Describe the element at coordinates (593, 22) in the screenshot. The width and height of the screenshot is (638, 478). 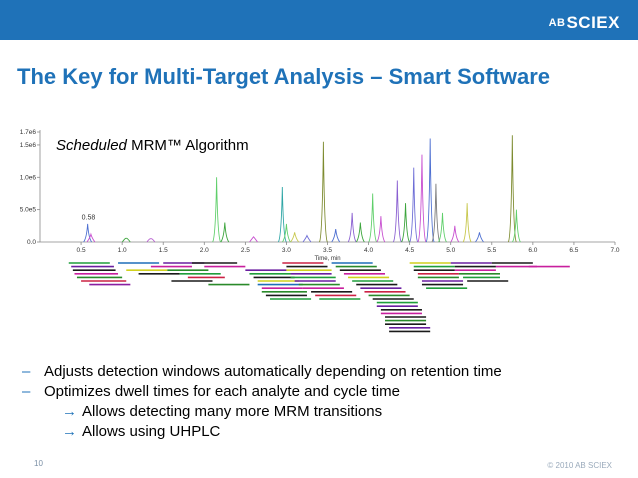
I see `brand-name: SCIEX` at that location.